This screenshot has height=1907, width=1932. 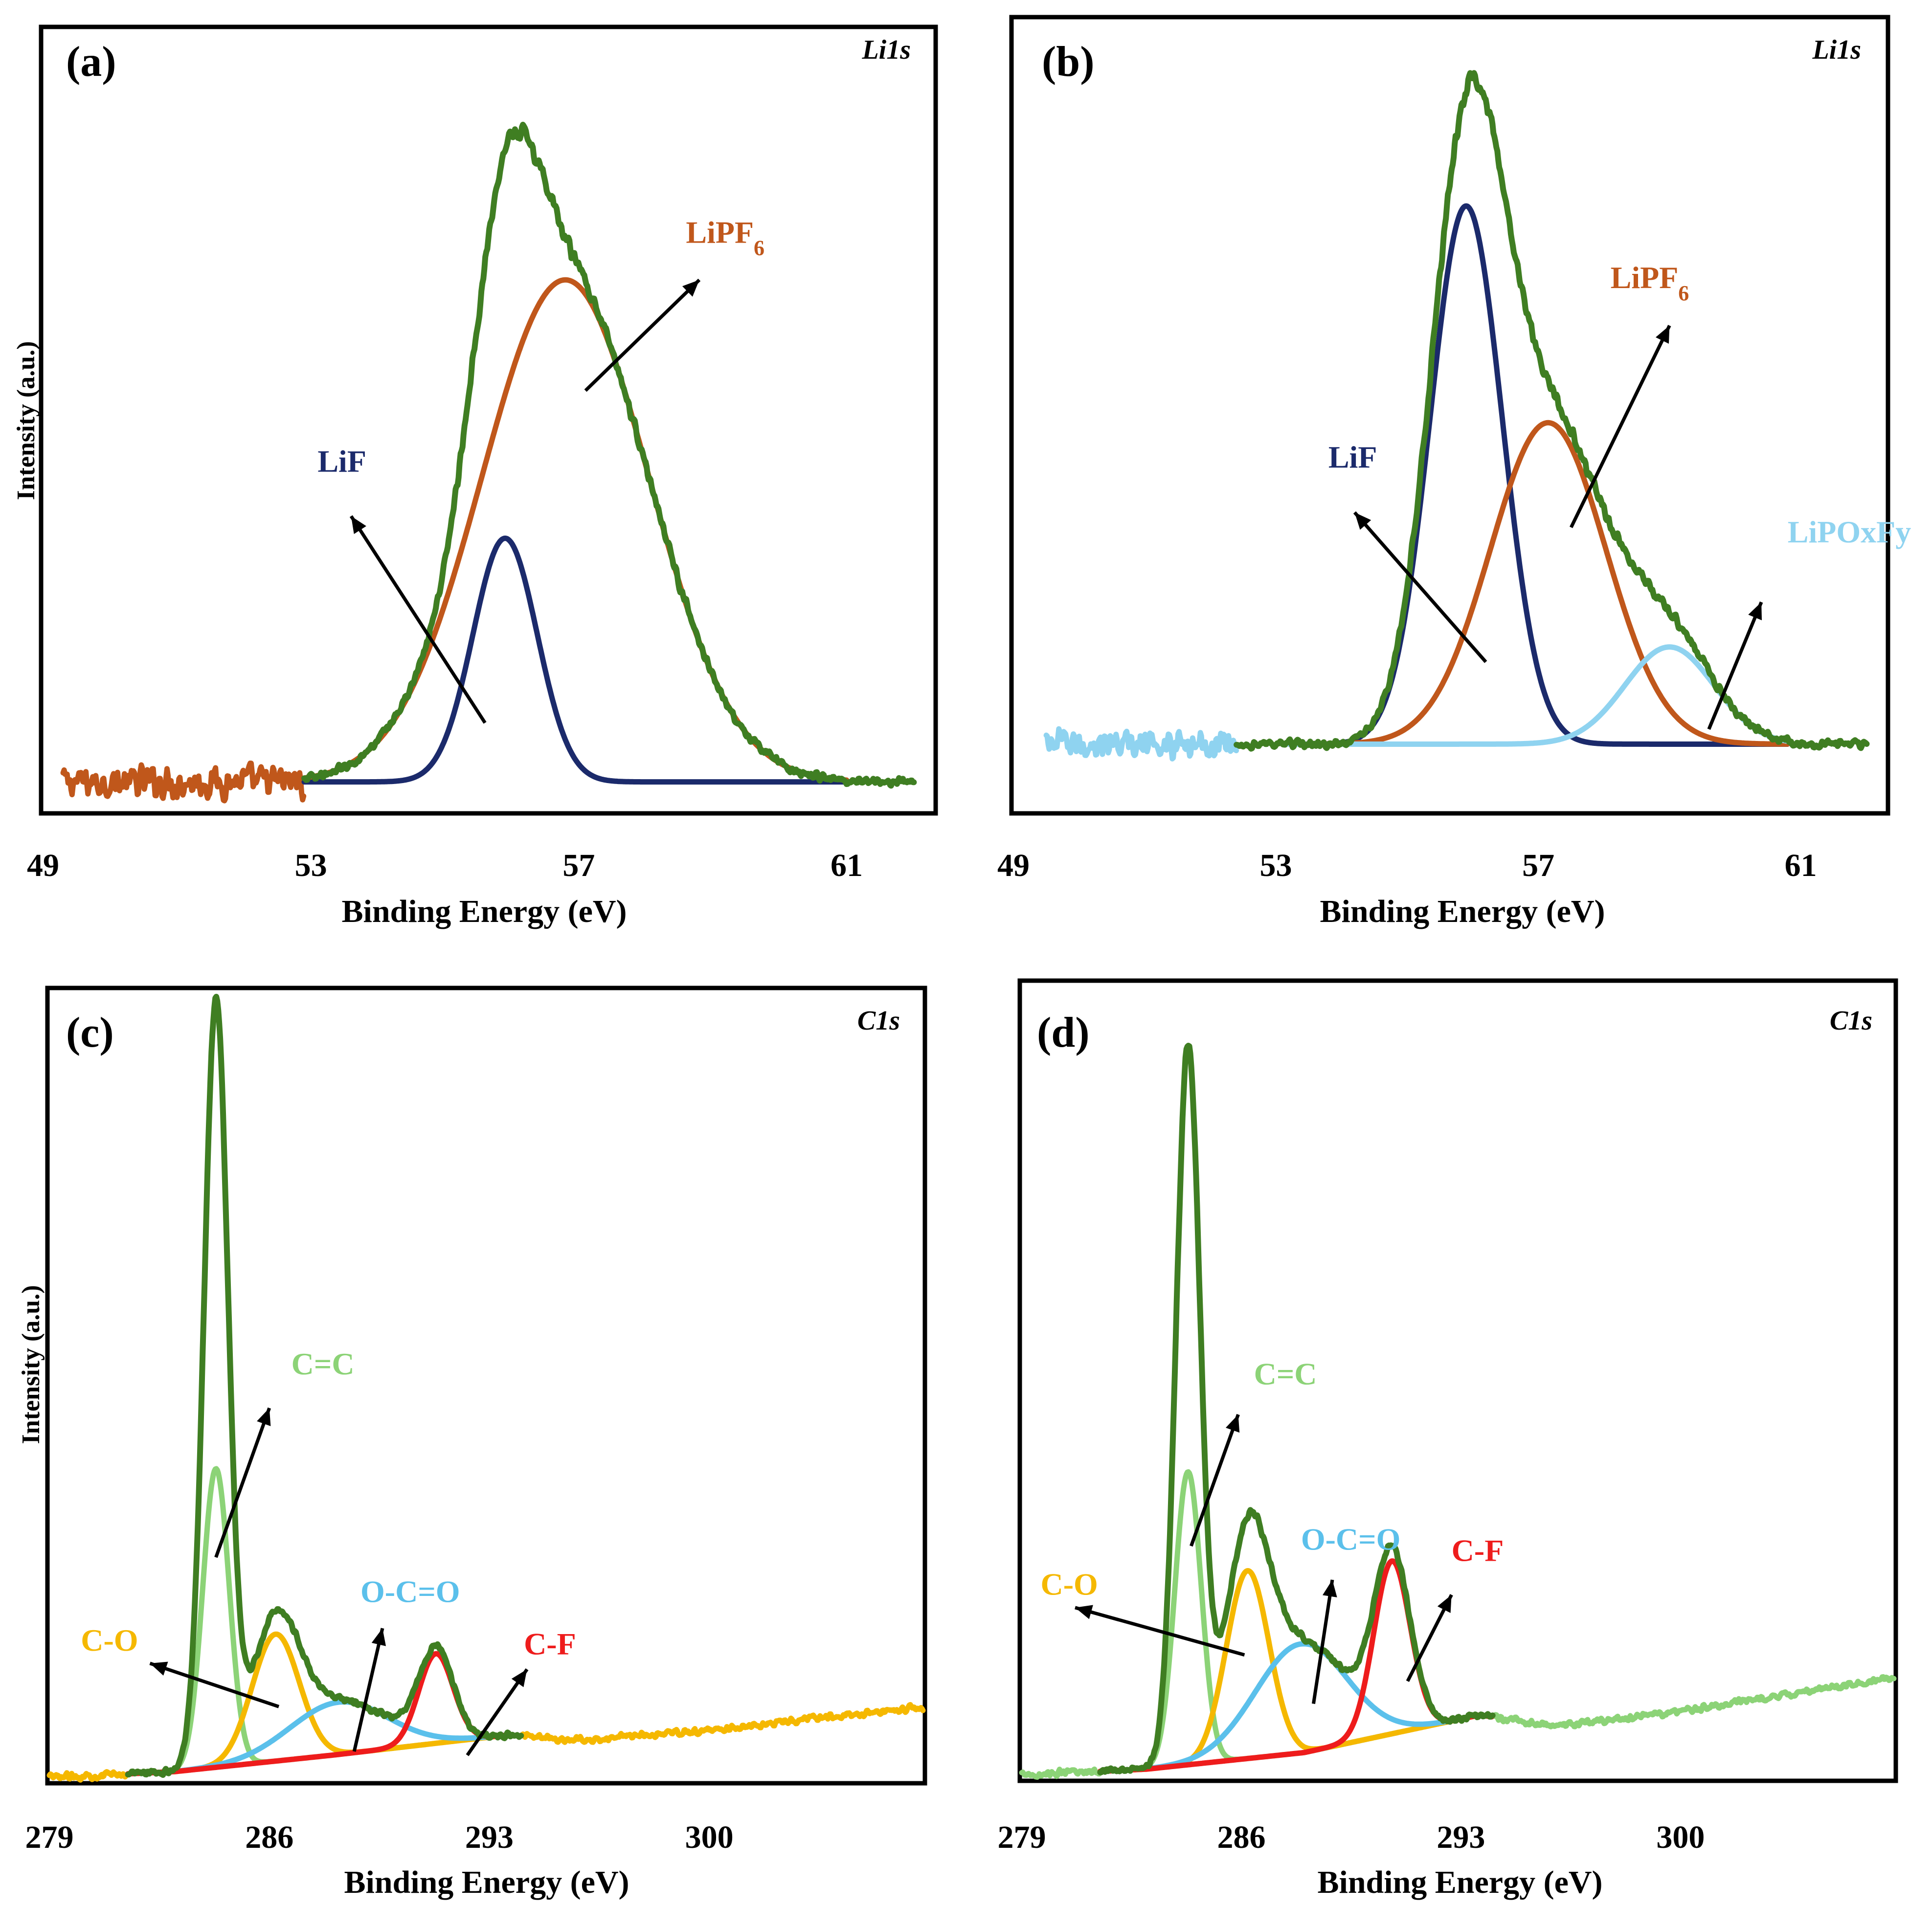 What do you see at coordinates (277, 1621) in the screenshot?
I see `fit-curve-c-c` at bounding box center [277, 1621].